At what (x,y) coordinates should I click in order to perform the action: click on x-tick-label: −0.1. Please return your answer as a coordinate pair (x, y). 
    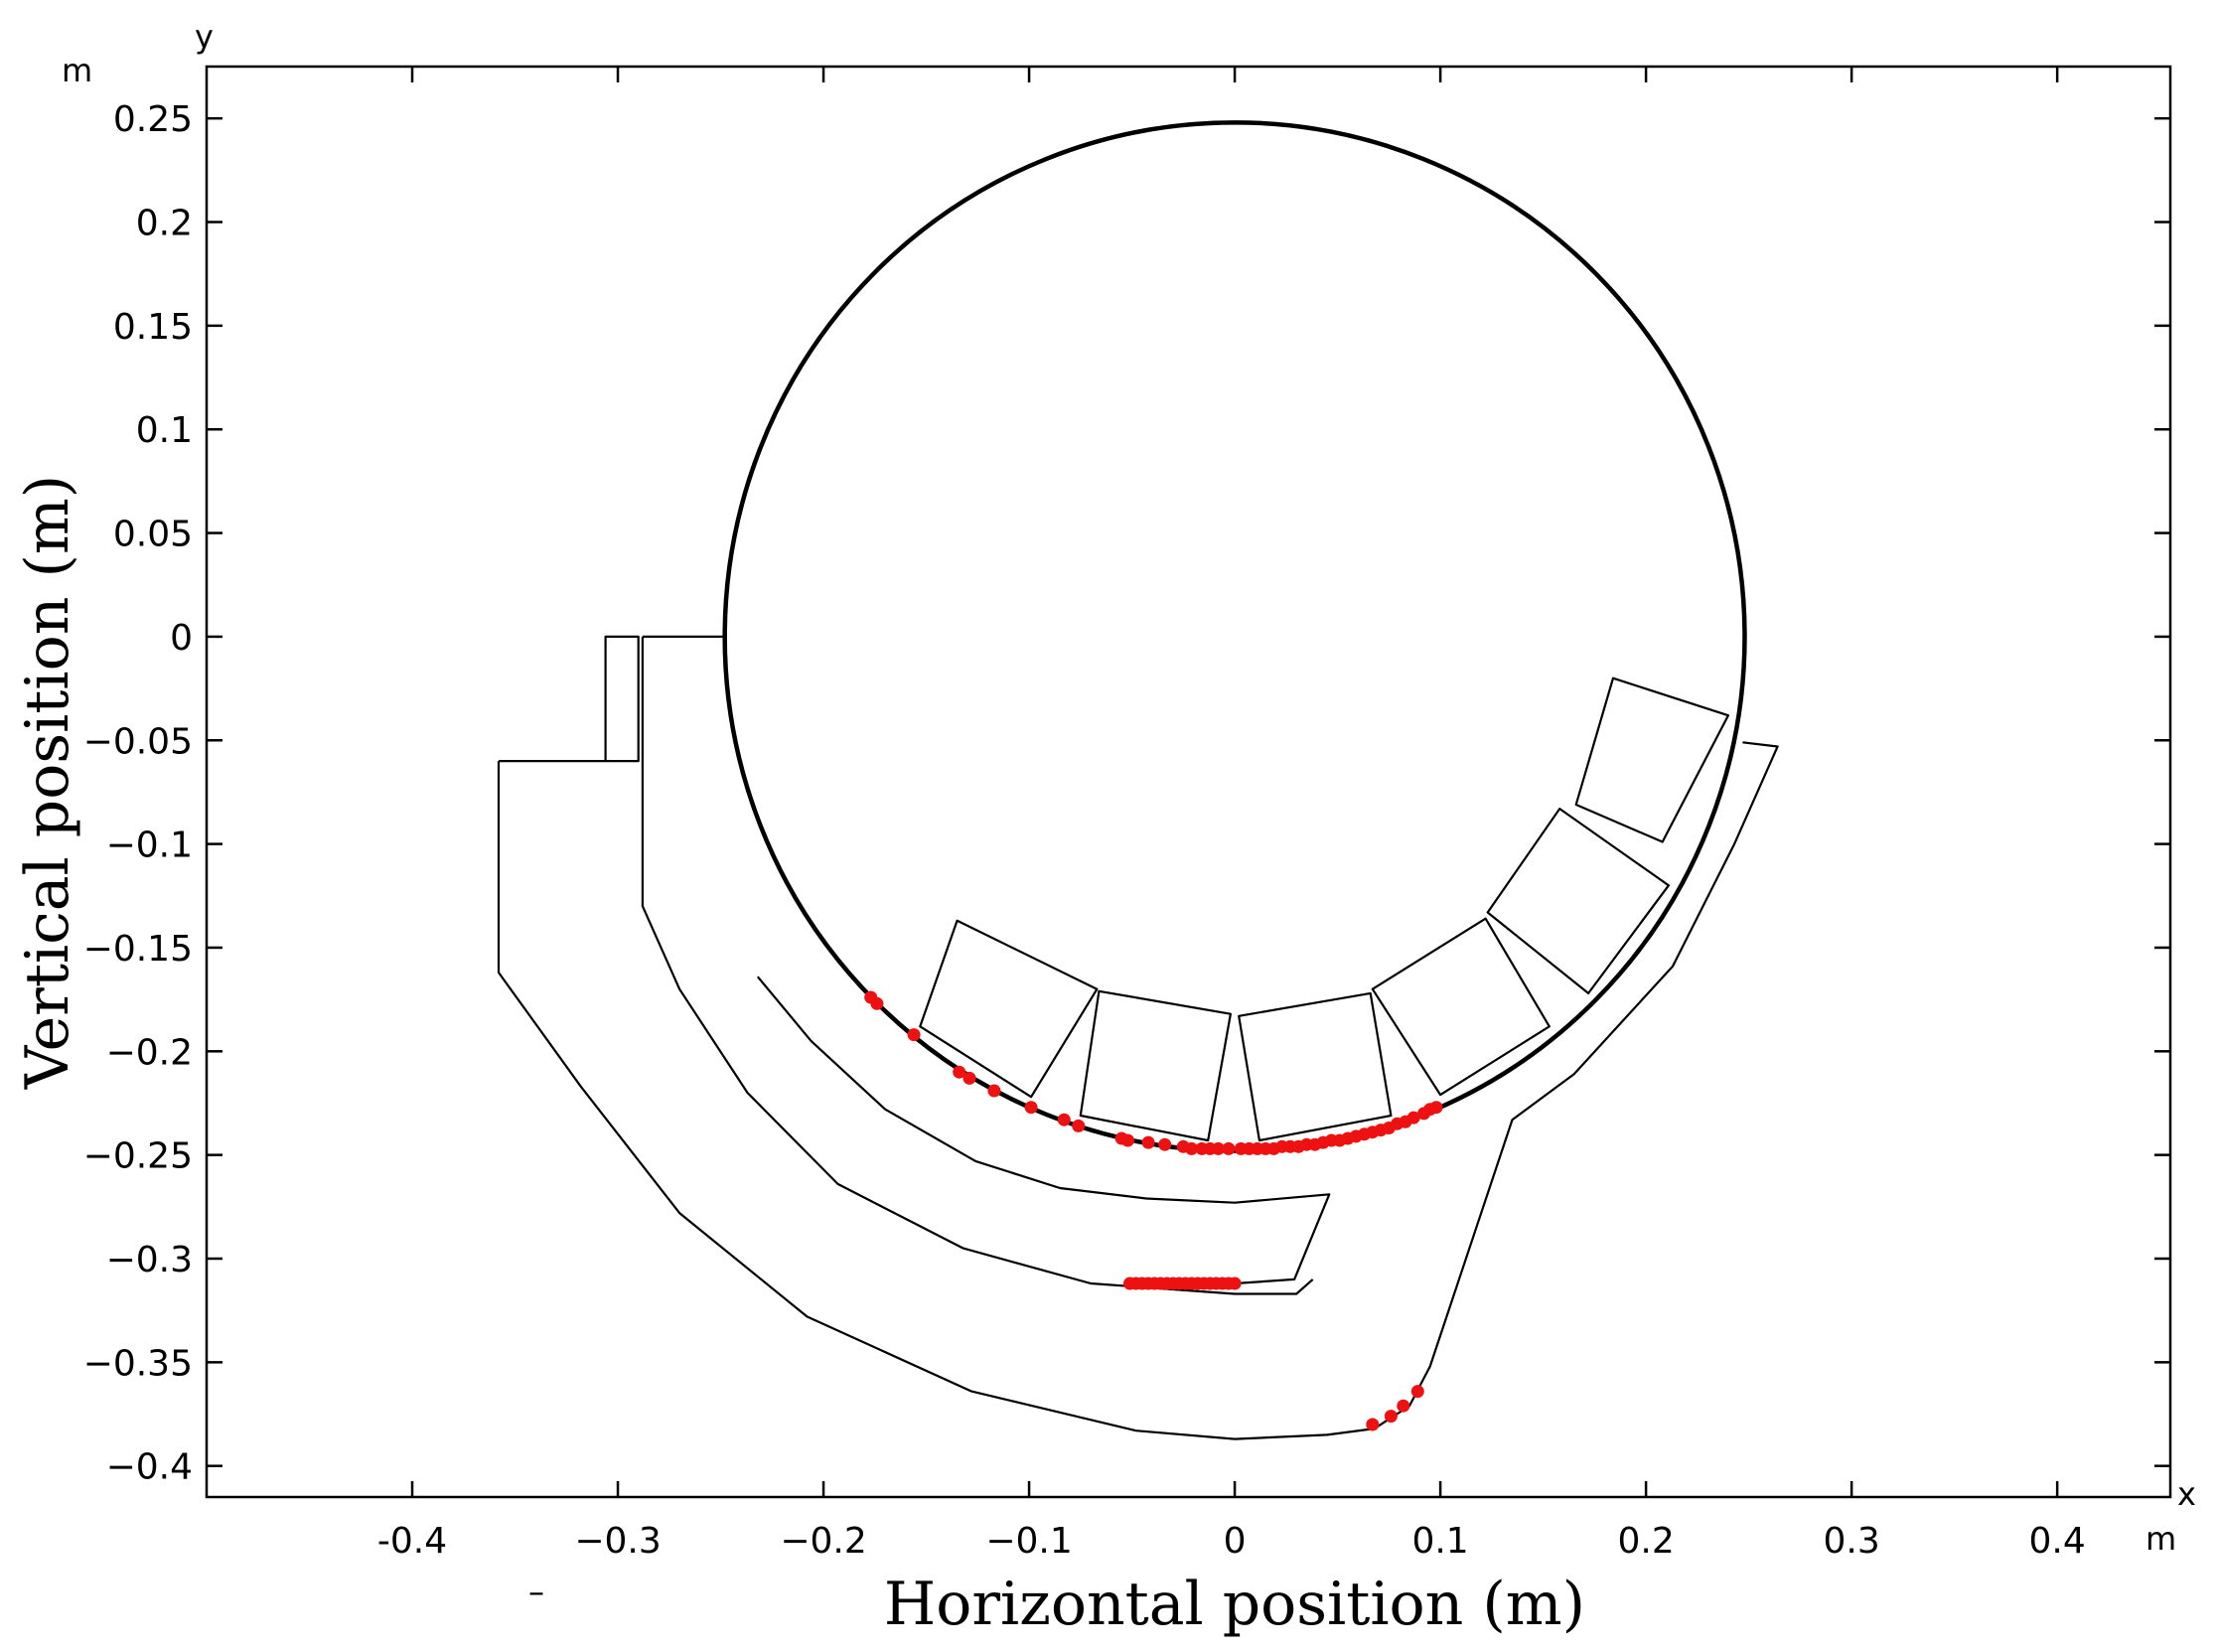
    Looking at the image, I should click on (1028, 1541).